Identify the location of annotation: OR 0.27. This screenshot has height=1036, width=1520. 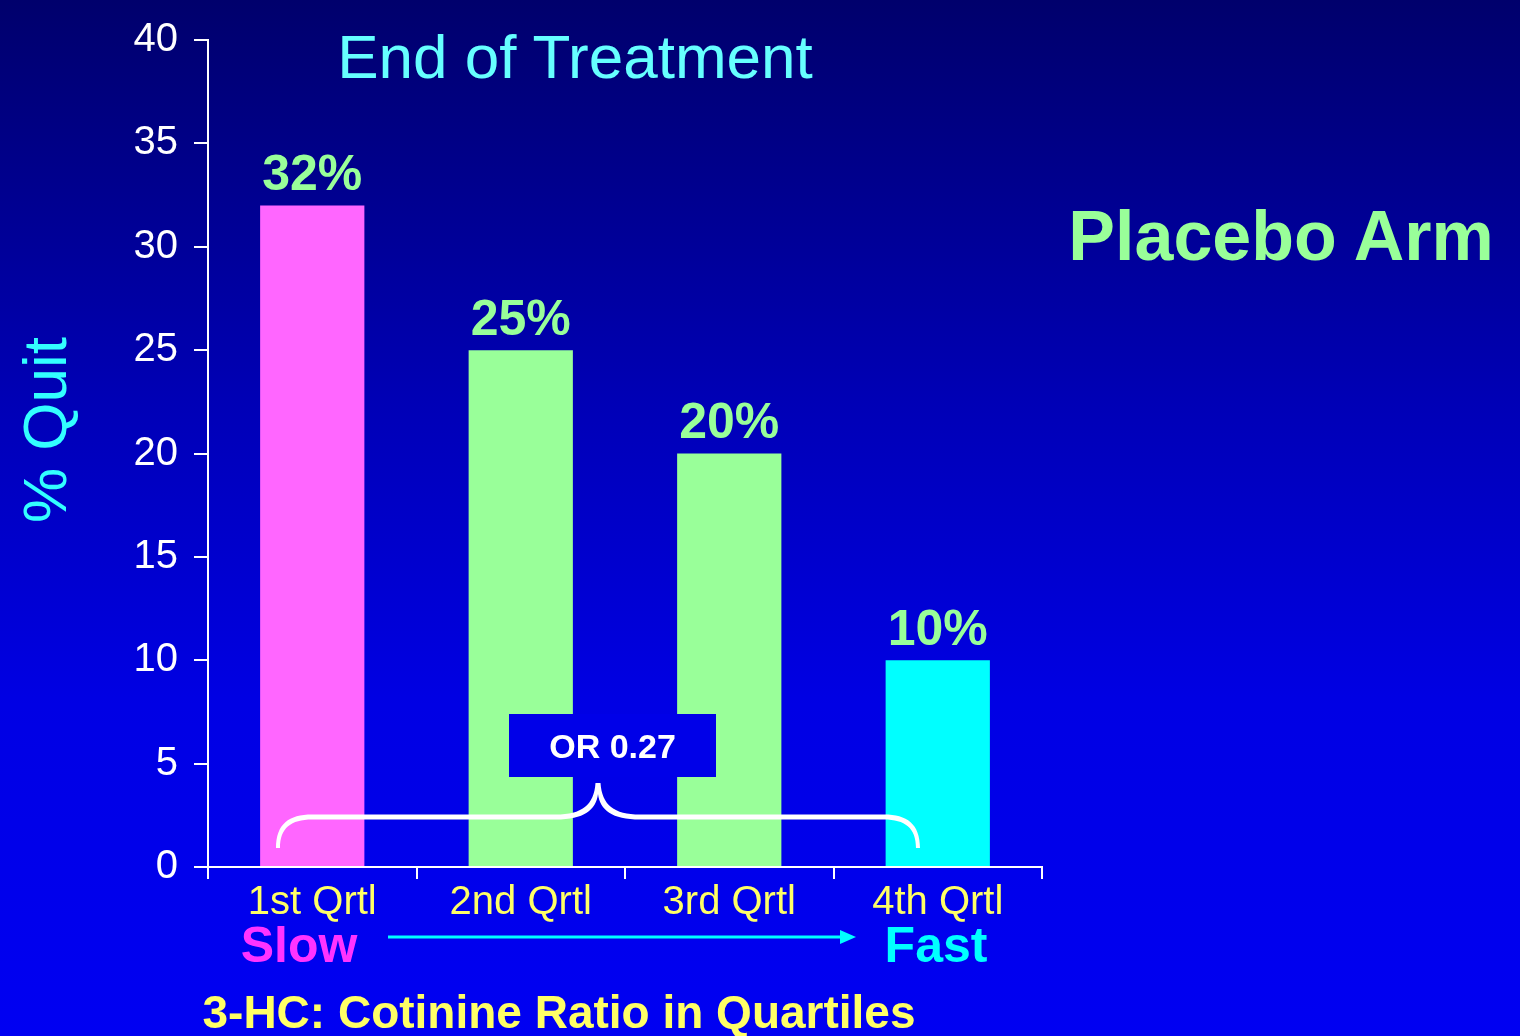
(612, 745).